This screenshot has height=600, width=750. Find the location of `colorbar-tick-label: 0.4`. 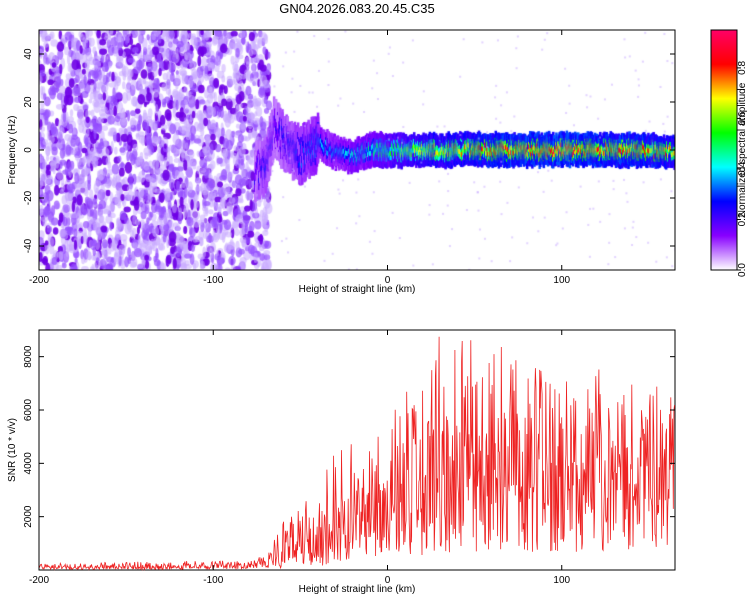

colorbar-tick-label: 0.4 is located at coordinates (742, 169).